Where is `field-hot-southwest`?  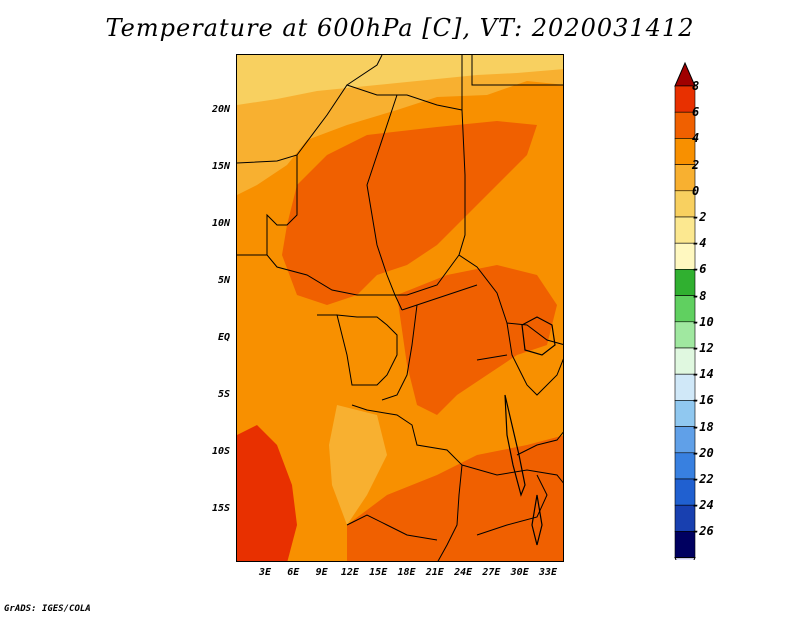 field-hot-southwest is located at coordinates (267, 493).